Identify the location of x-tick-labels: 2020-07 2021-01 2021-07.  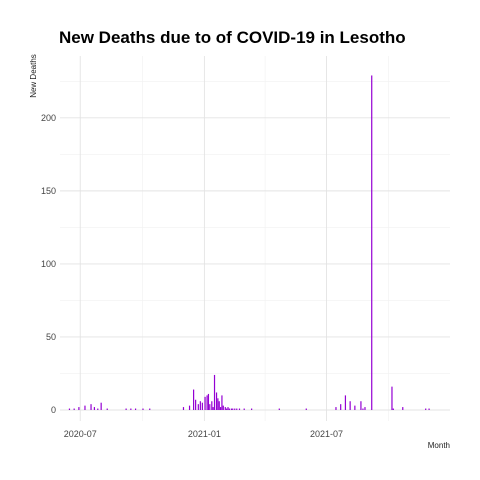
(203, 434).